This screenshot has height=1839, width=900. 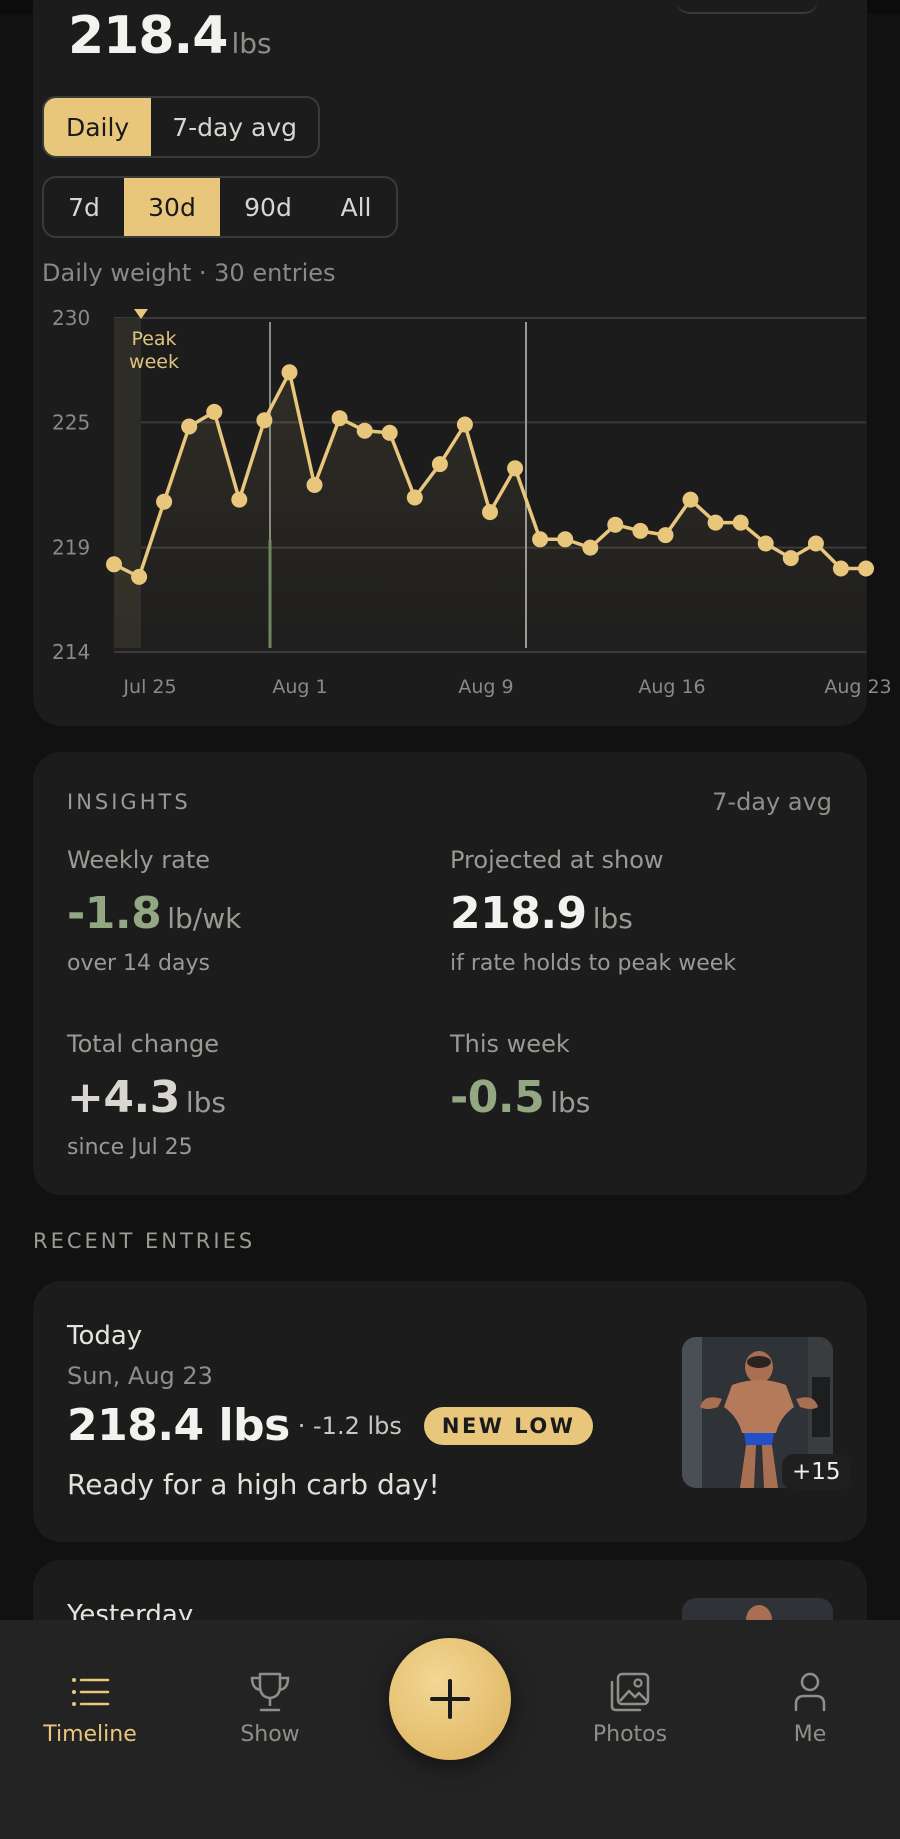 I want to click on nav-item-show: Show, so click(x=270, y=1708).